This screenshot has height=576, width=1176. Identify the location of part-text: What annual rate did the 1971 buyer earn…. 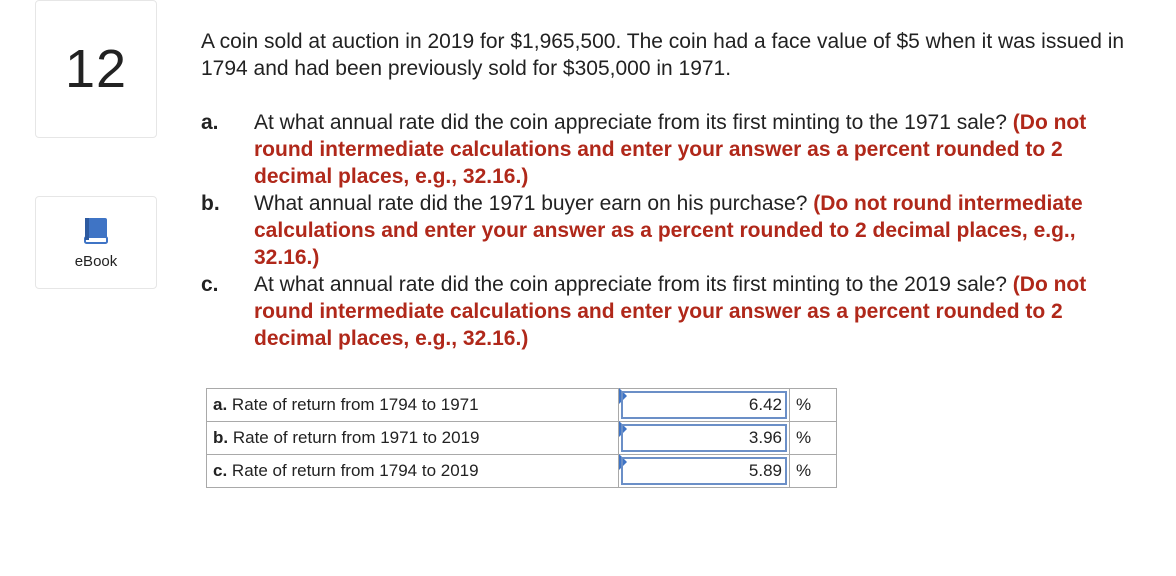
(695, 230).